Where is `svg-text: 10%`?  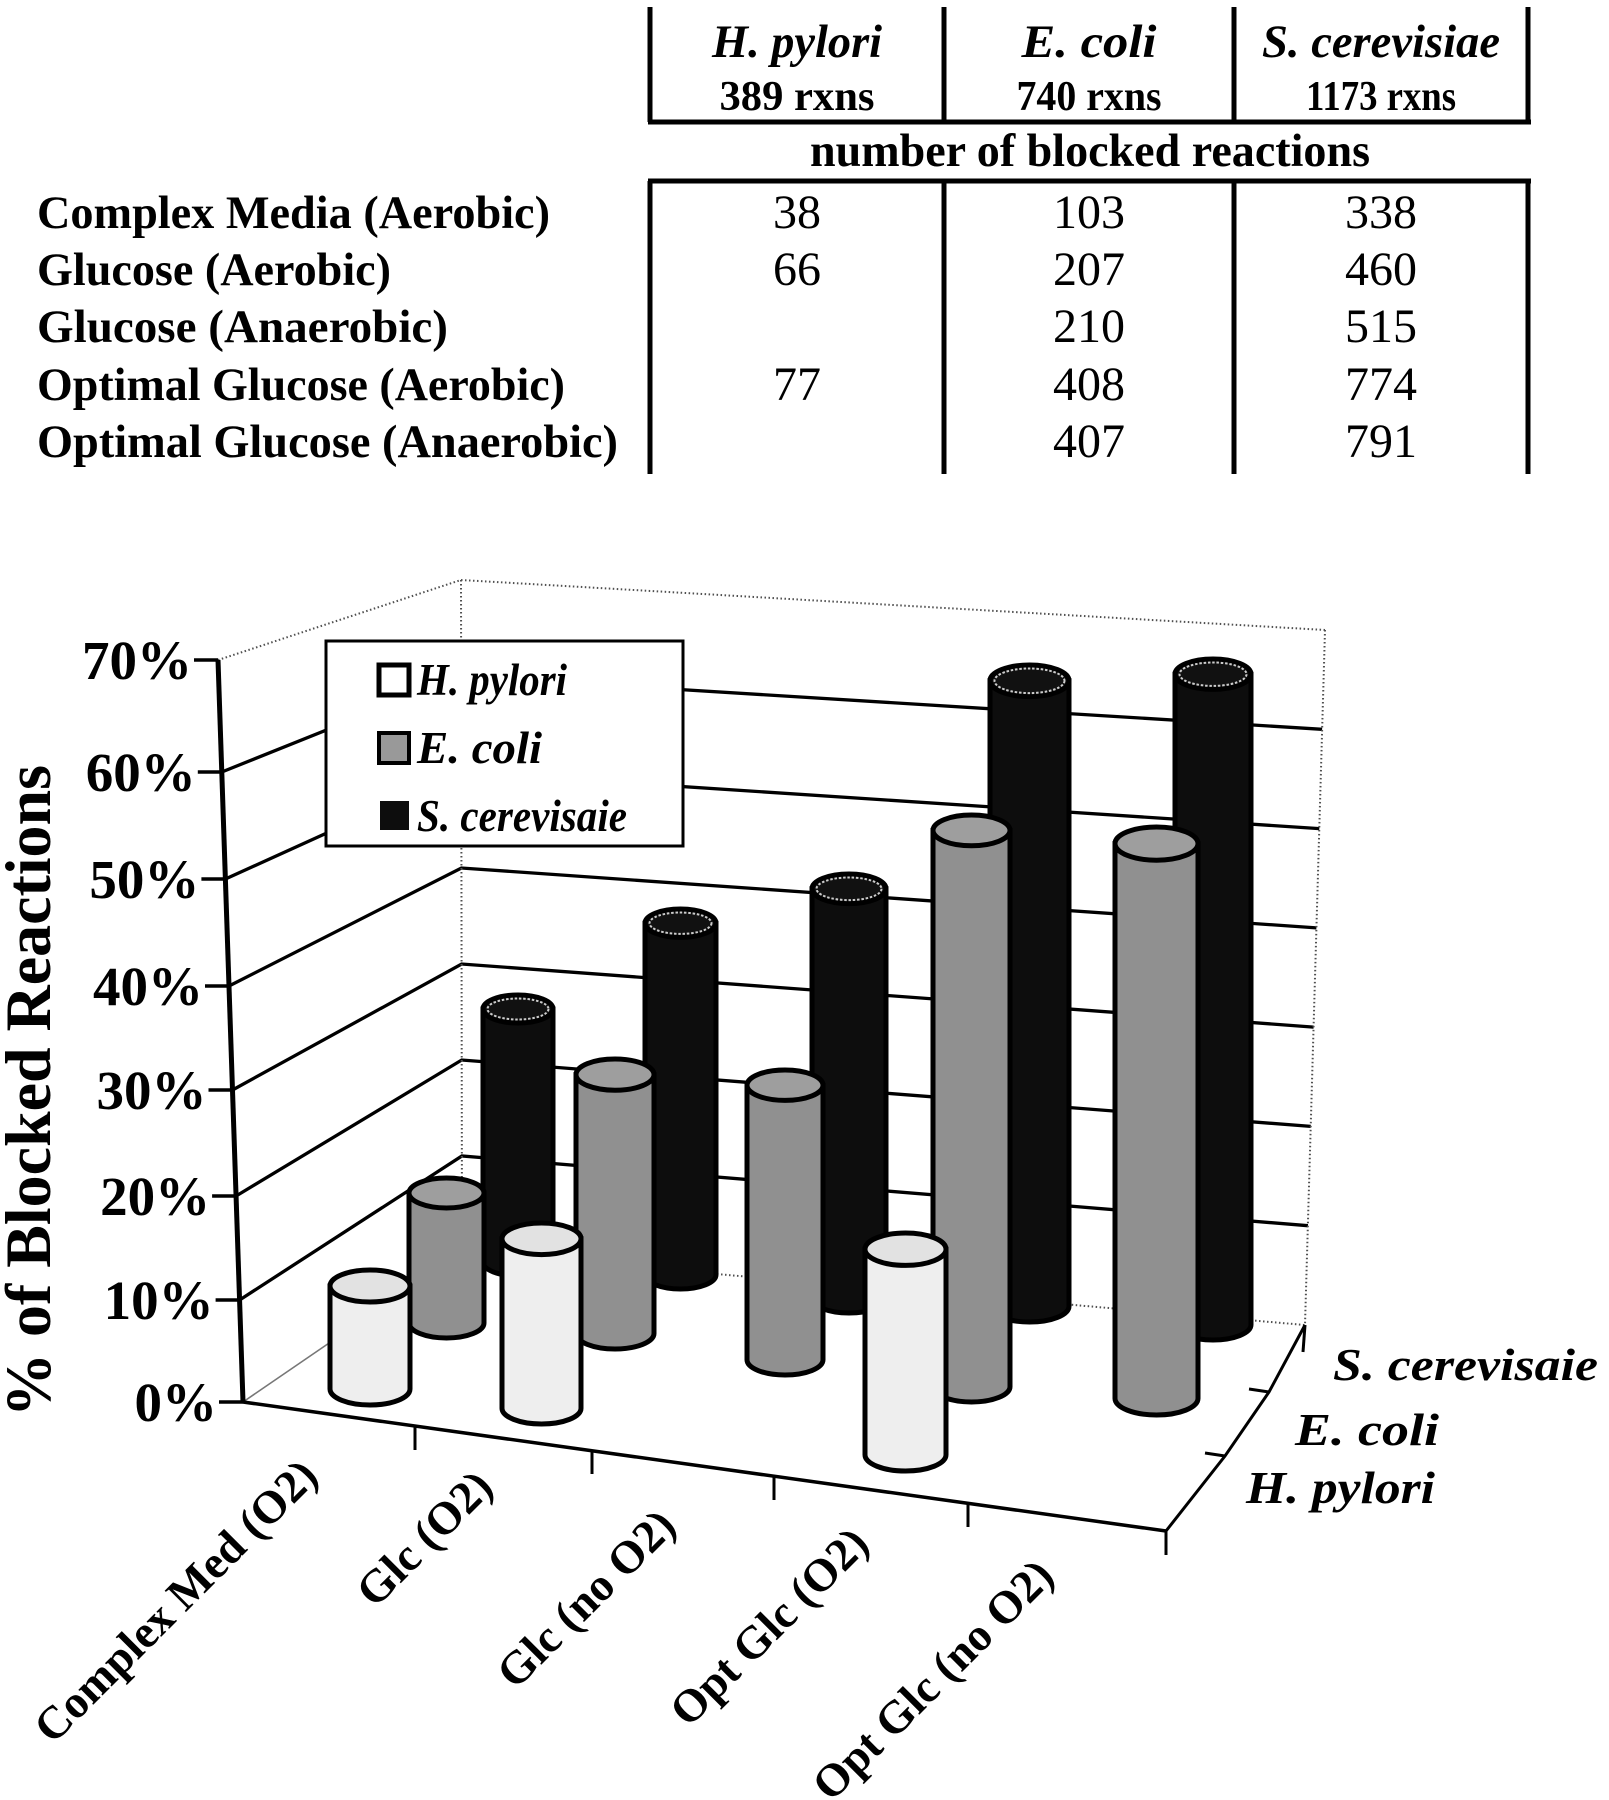 svg-text: 10% is located at coordinates (159, 1300).